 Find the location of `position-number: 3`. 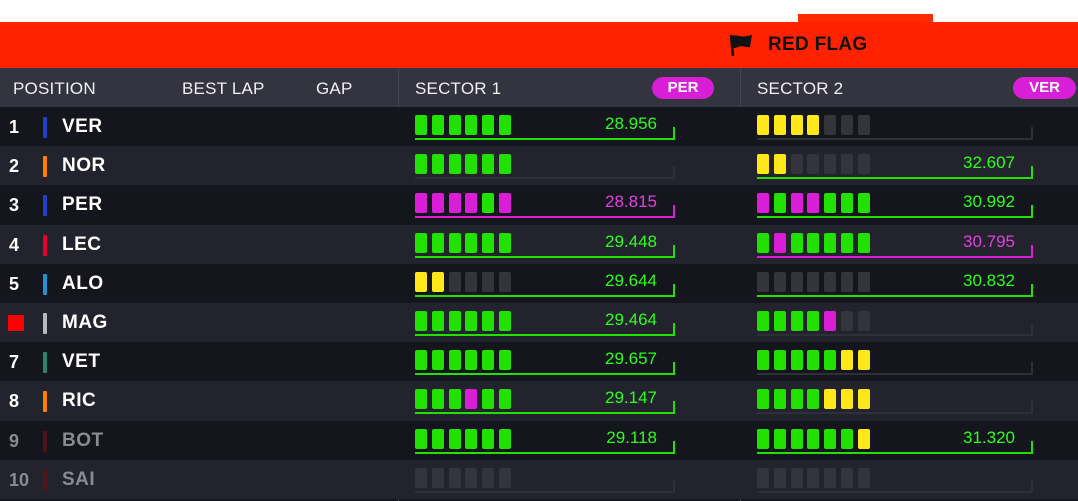

position-number: 3 is located at coordinates (14, 205).